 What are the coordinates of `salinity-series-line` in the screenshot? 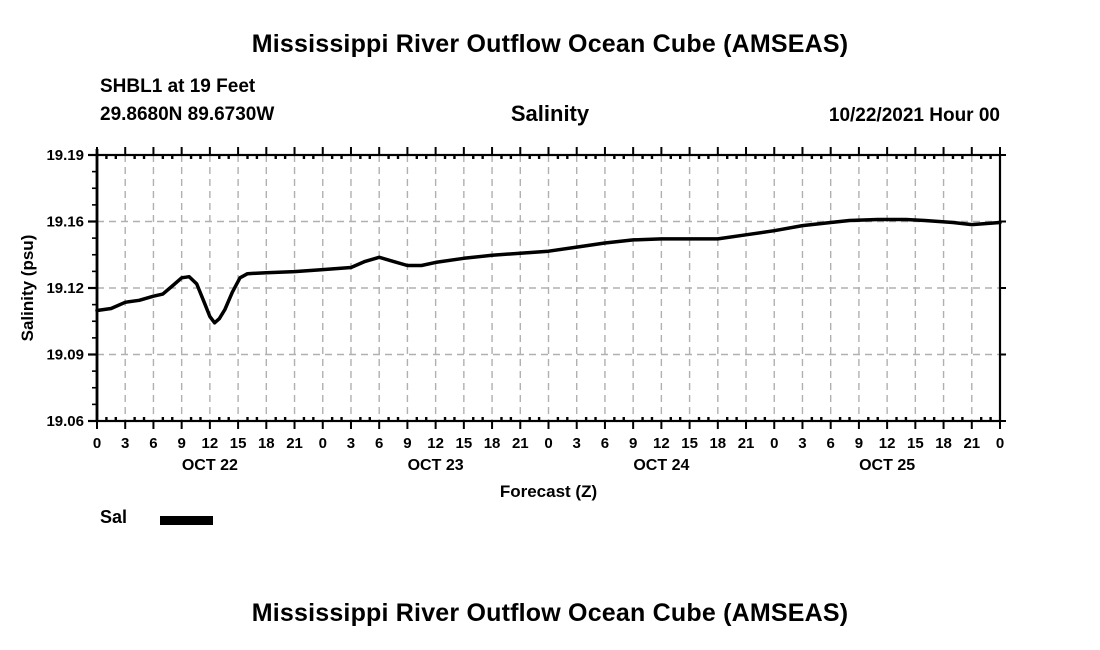 It's located at (548, 271).